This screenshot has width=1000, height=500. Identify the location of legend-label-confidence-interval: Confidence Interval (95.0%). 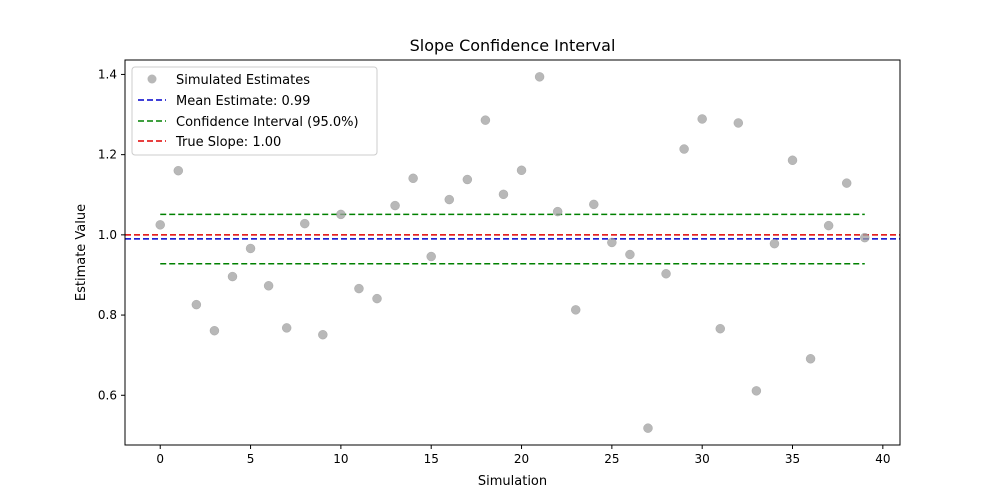
(267, 122).